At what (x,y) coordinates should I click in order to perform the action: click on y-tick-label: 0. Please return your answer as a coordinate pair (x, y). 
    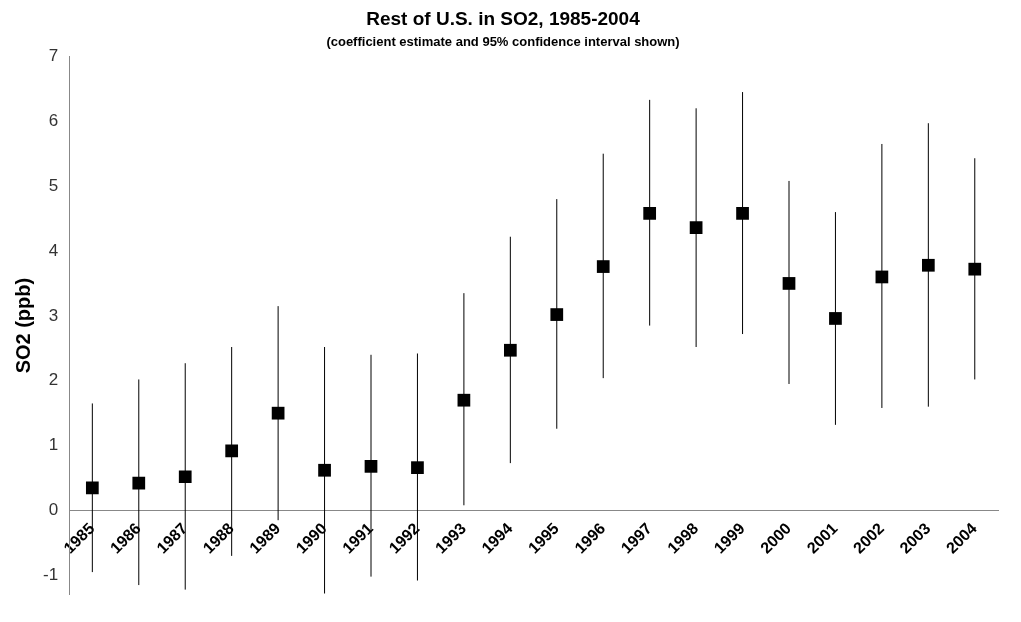
    Looking at the image, I should click on (53, 510).